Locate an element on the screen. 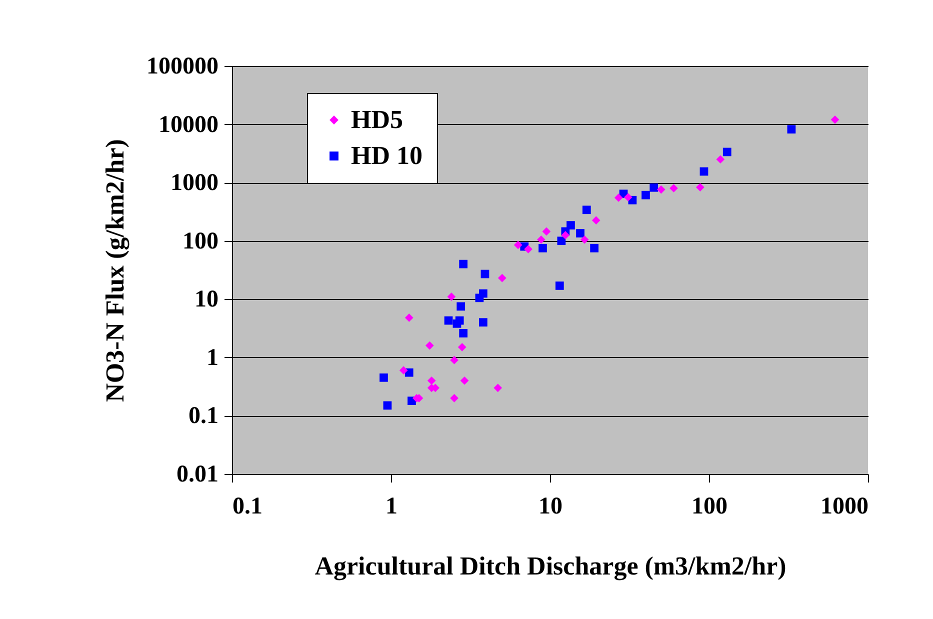 The image size is (933, 619). y-tick-label: 100 is located at coordinates (200, 241).